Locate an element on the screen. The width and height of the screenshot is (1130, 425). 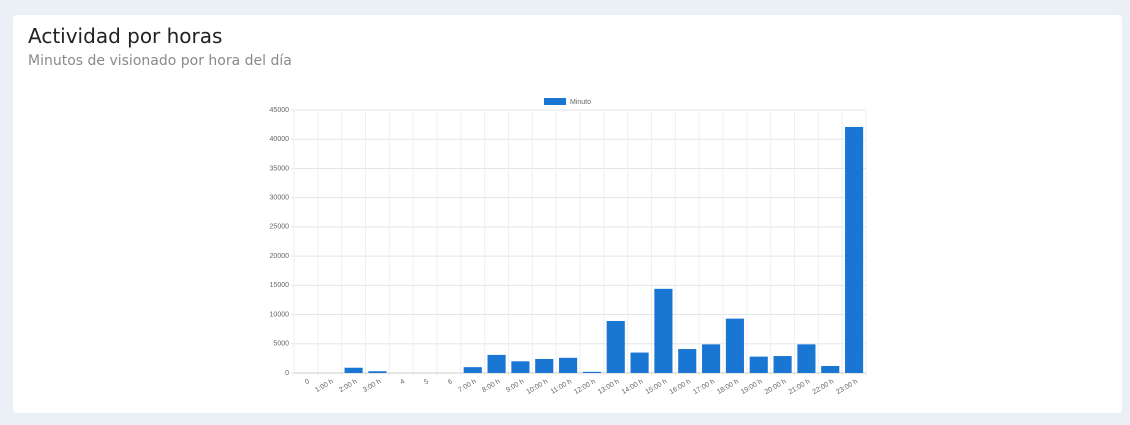
x-tick-label: 2:00 h is located at coordinates (348, 386).